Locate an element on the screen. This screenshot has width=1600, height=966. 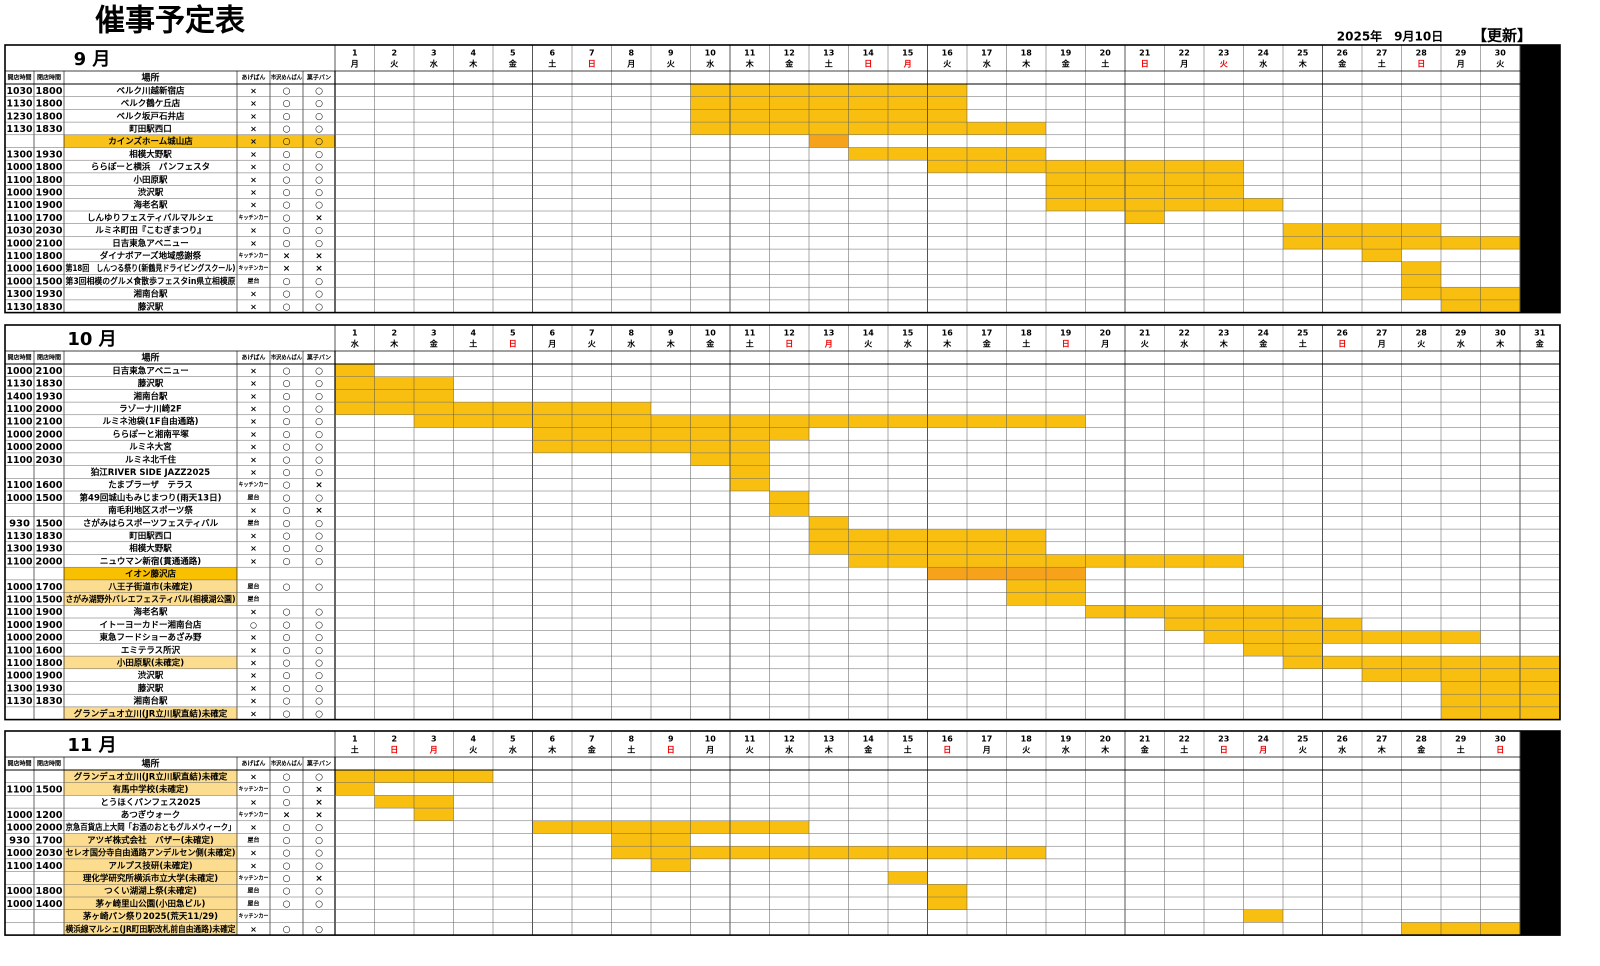
cell-place: 小田原駅 is located at coordinates (150, 179).